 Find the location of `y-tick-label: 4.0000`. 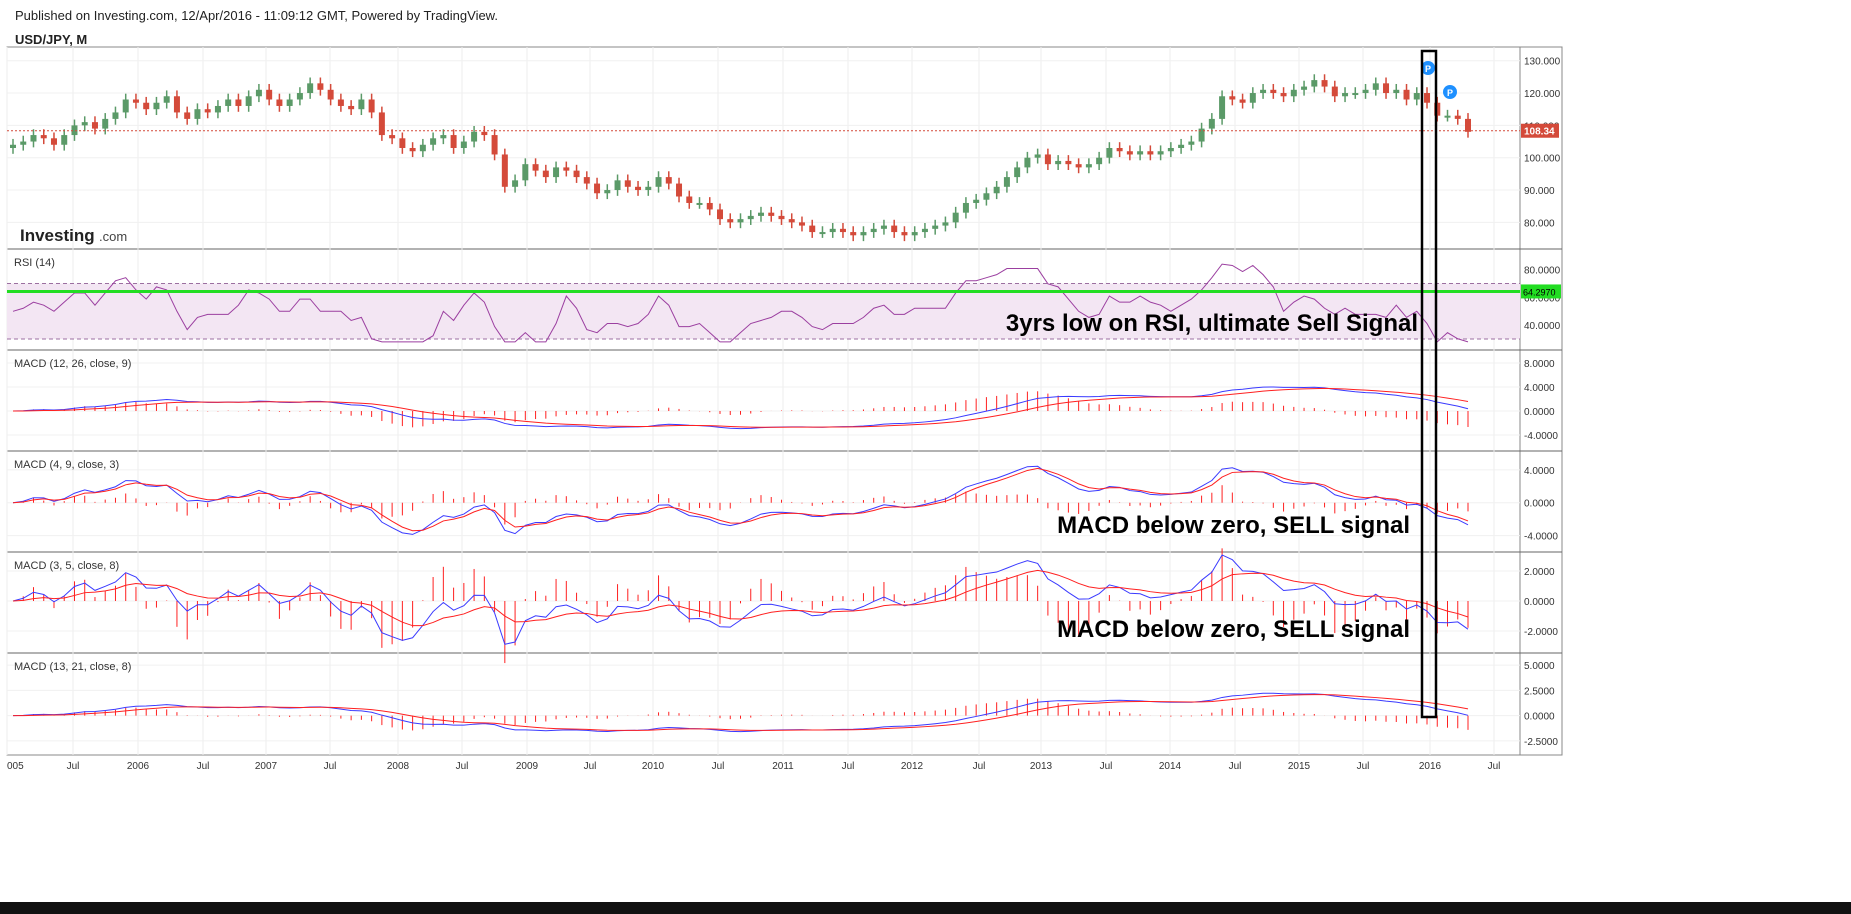

y-tick-label: 4.0000 is located at coordinates (1539, 388).